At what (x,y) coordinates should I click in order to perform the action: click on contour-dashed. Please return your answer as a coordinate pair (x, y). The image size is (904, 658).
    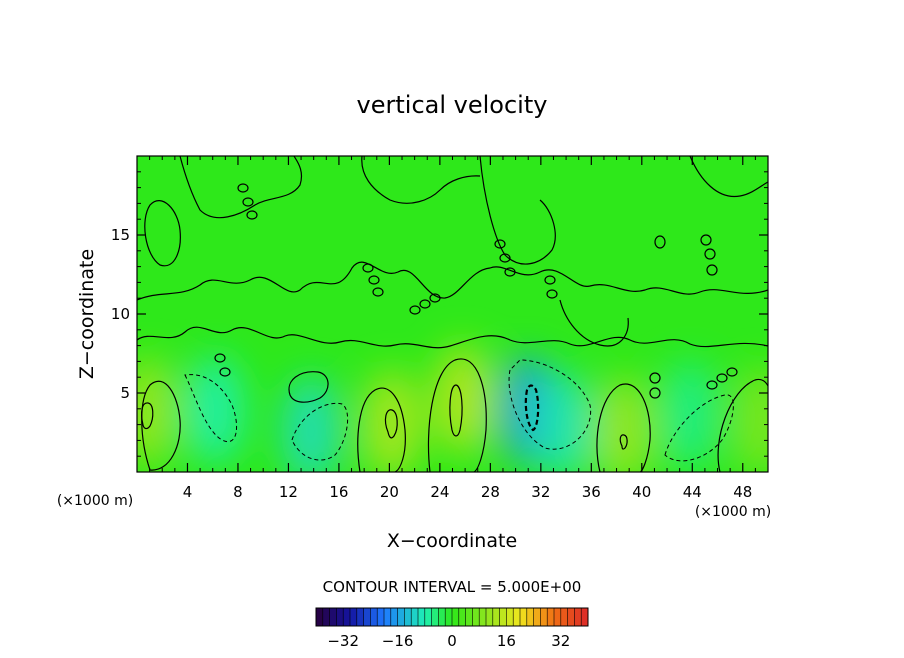
    Looking at the image, I should click on (211, 408).